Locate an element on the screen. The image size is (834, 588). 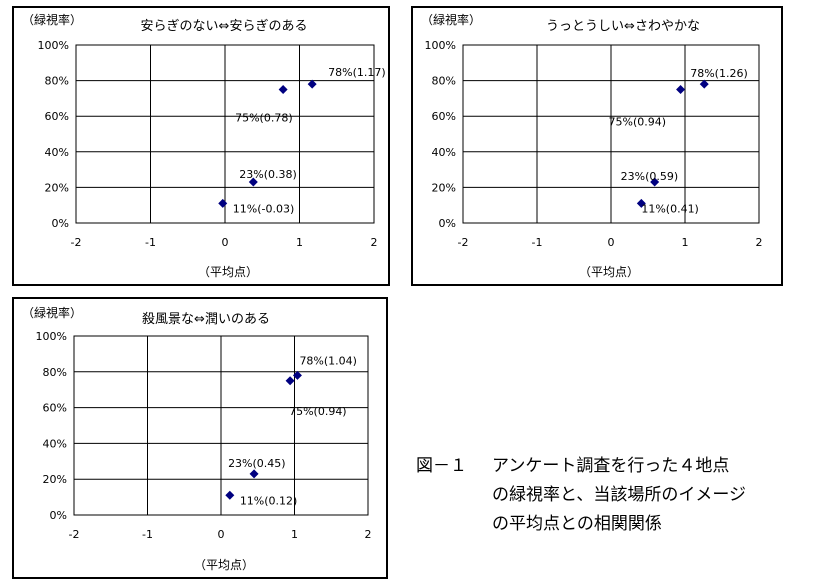
figure-label: 図－１ is located at coordinates (441, 466).